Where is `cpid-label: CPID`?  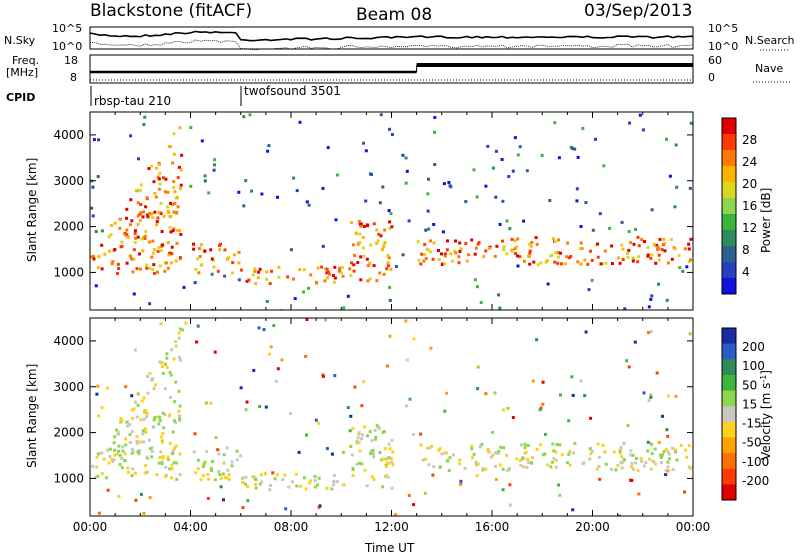
cpid-label: CPID is located at coordinates (20, 97).